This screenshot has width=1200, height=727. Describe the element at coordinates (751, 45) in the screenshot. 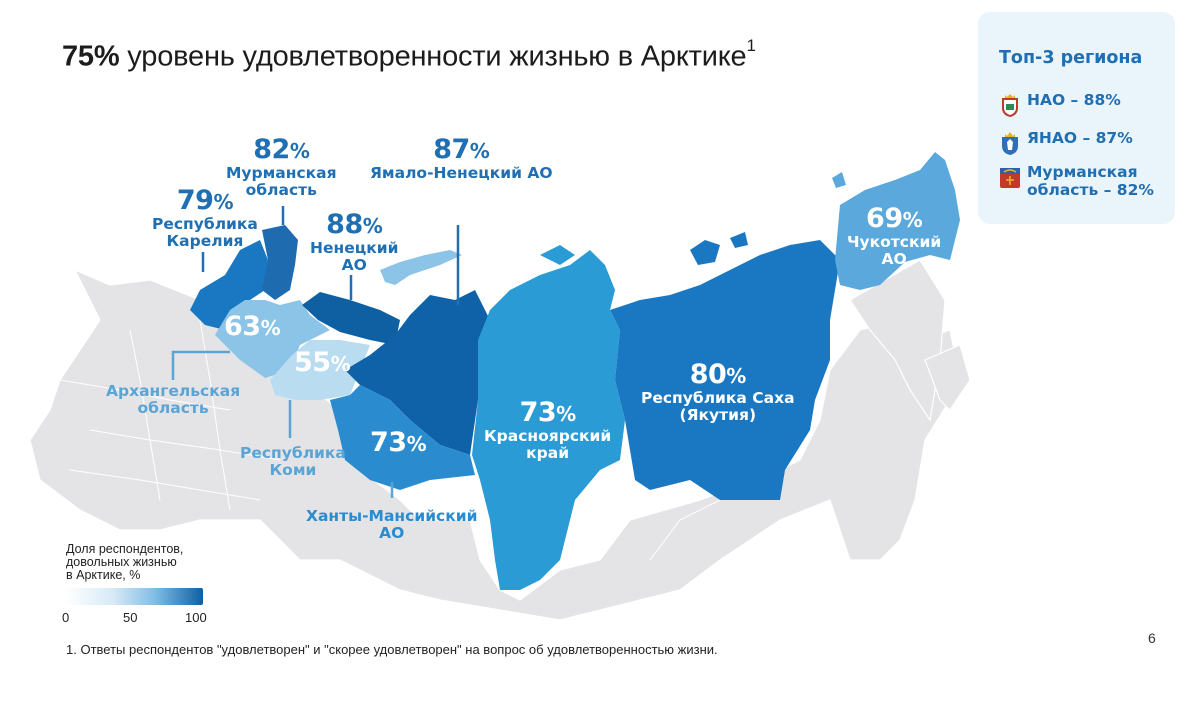

I see `title-footnote-ref: 1` at that location.